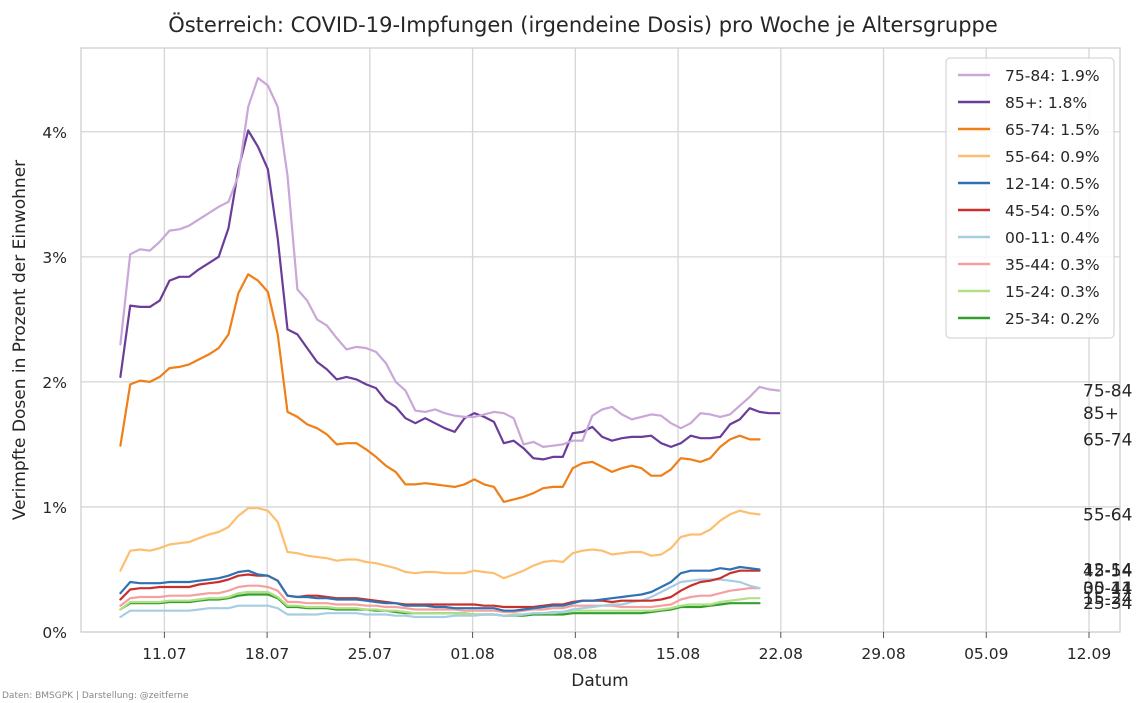 This screenshot has width=1145, height=703. Describe the element at coordinates (1089, 654) in the screenshot. I see `x-tick-label: 12.09` at that location.